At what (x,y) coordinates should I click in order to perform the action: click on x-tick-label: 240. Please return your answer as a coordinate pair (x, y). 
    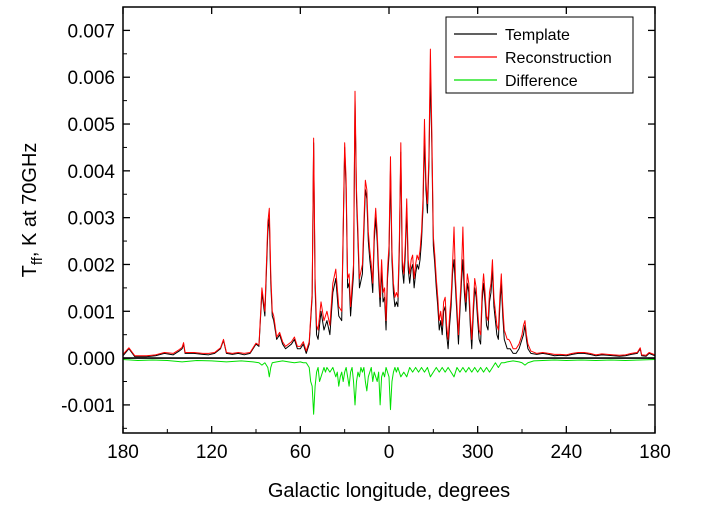
    Looking at the image, I should click on (566, 452).